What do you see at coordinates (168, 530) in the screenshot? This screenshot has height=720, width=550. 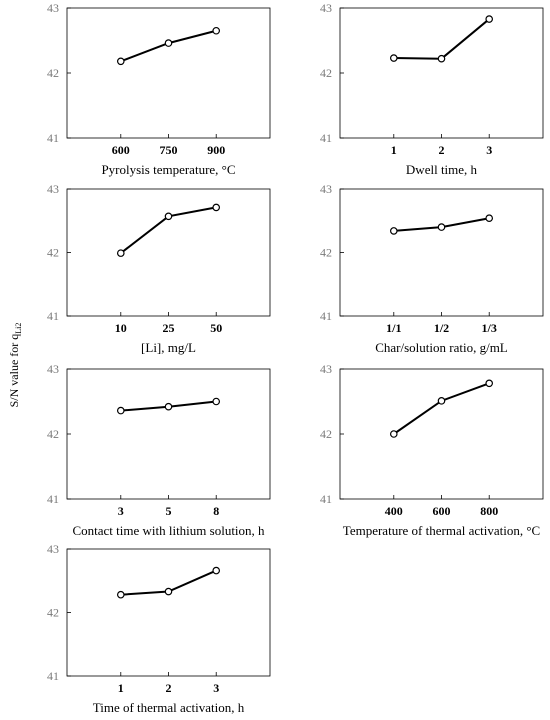 I see `x-axis-label: Contact time with lithium solution, h` at bounding box center [168, 530].